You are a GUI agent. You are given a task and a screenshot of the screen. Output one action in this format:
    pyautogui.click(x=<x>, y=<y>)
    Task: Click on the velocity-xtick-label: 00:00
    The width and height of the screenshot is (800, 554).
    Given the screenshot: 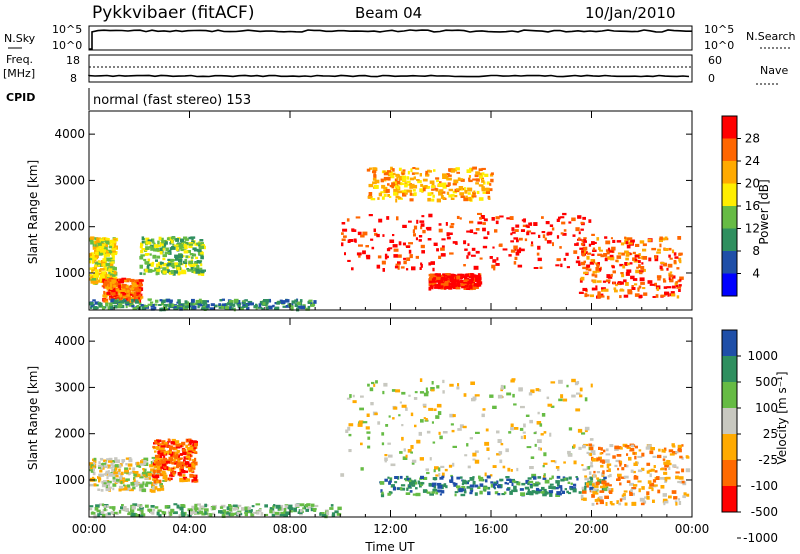 What is the action you would take?
    pyautogui.click(x=692, y=529)
    